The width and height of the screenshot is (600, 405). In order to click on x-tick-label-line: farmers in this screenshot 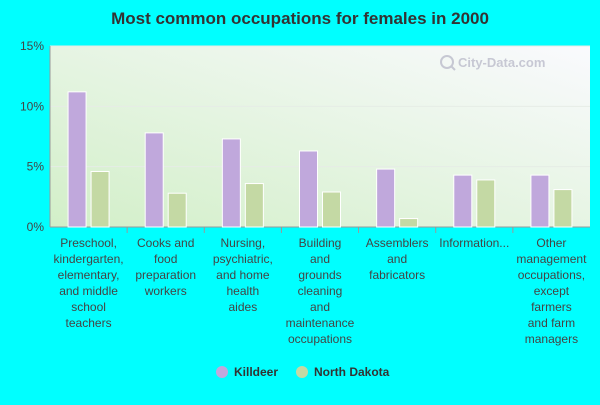, I will do `click(551, 307)`.